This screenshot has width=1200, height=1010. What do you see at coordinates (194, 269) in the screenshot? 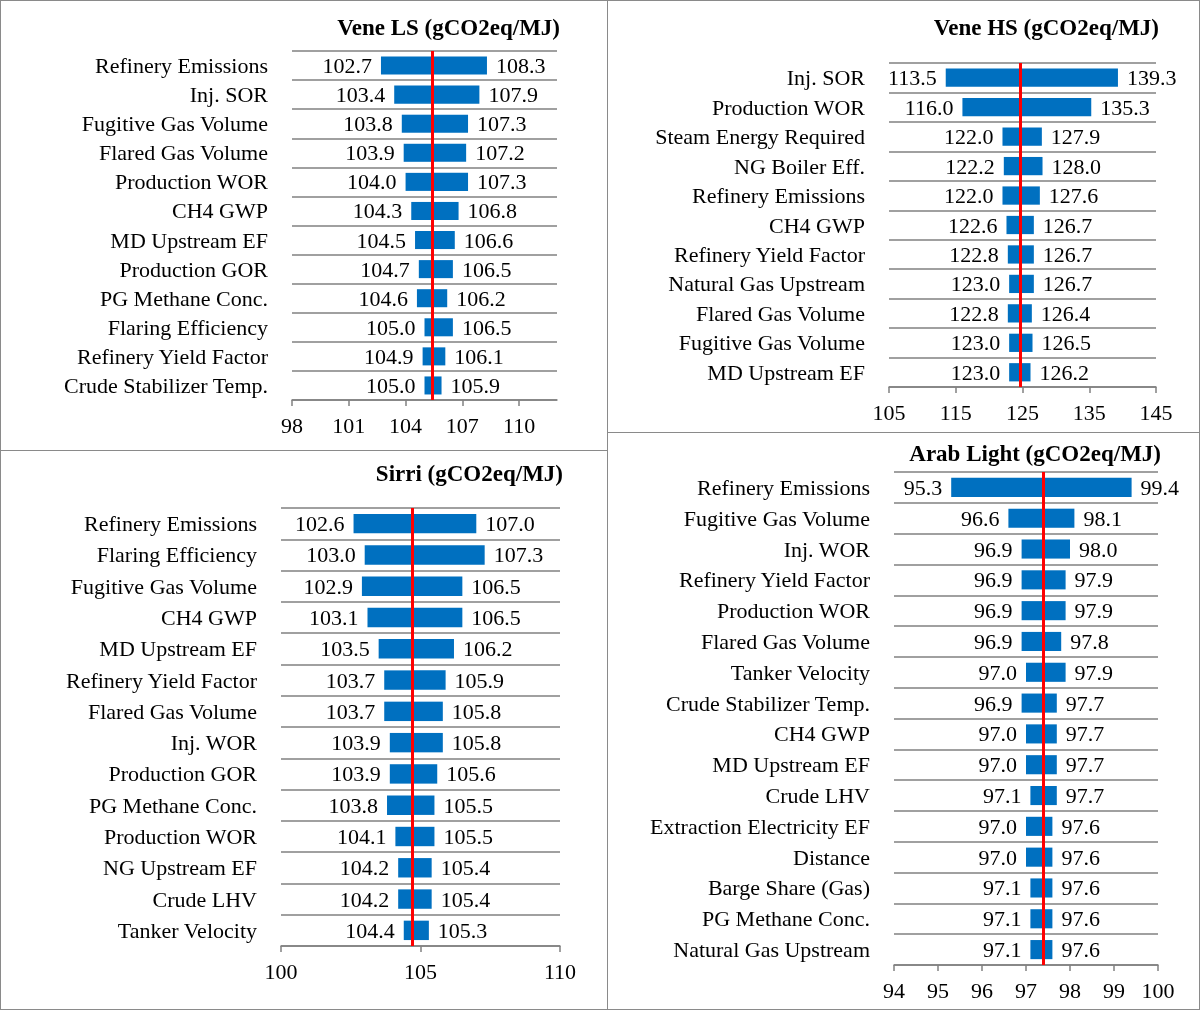
I see `y-tick-label: Production GOR` at bounding box center [194, 269].